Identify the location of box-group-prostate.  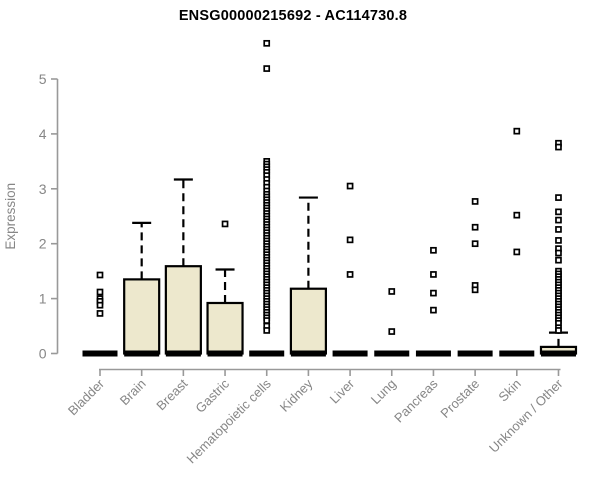
(475, 277).